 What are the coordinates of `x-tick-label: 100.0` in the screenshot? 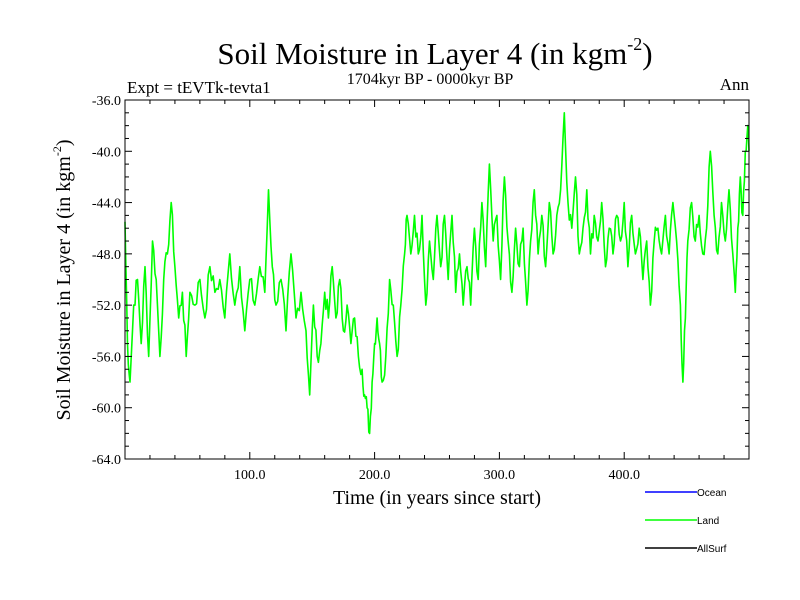 It's located at (250, 475).